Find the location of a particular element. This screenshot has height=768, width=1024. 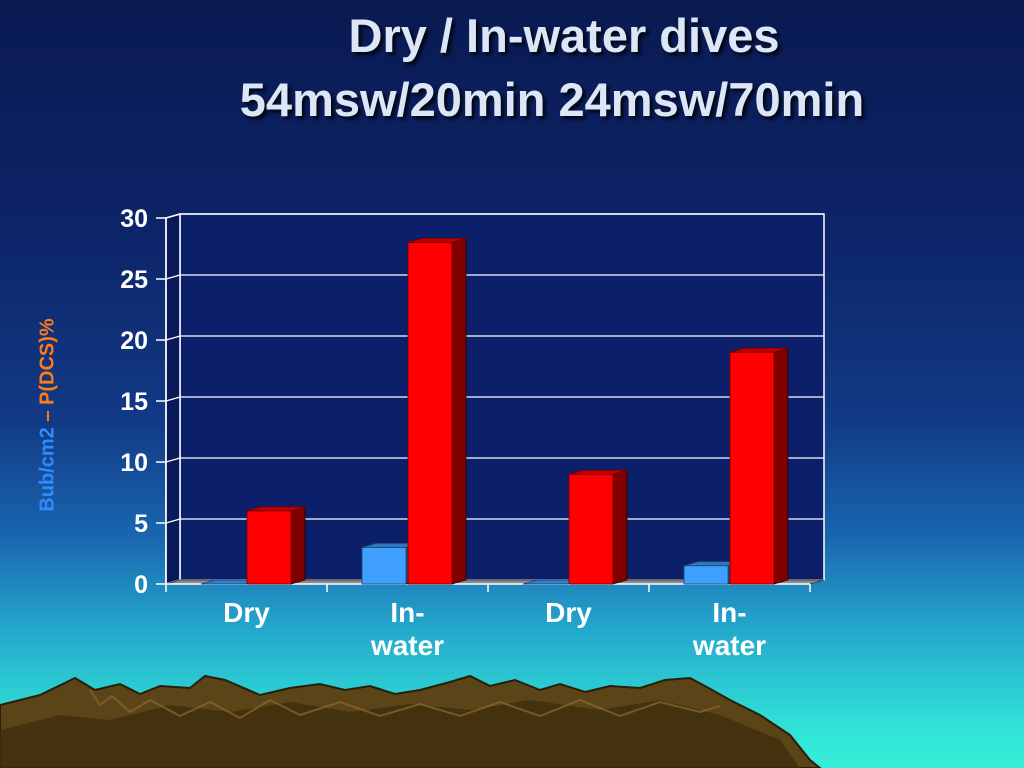

slide-title-line-1: Dry / In-water dives is located at coordinates (564, 35).